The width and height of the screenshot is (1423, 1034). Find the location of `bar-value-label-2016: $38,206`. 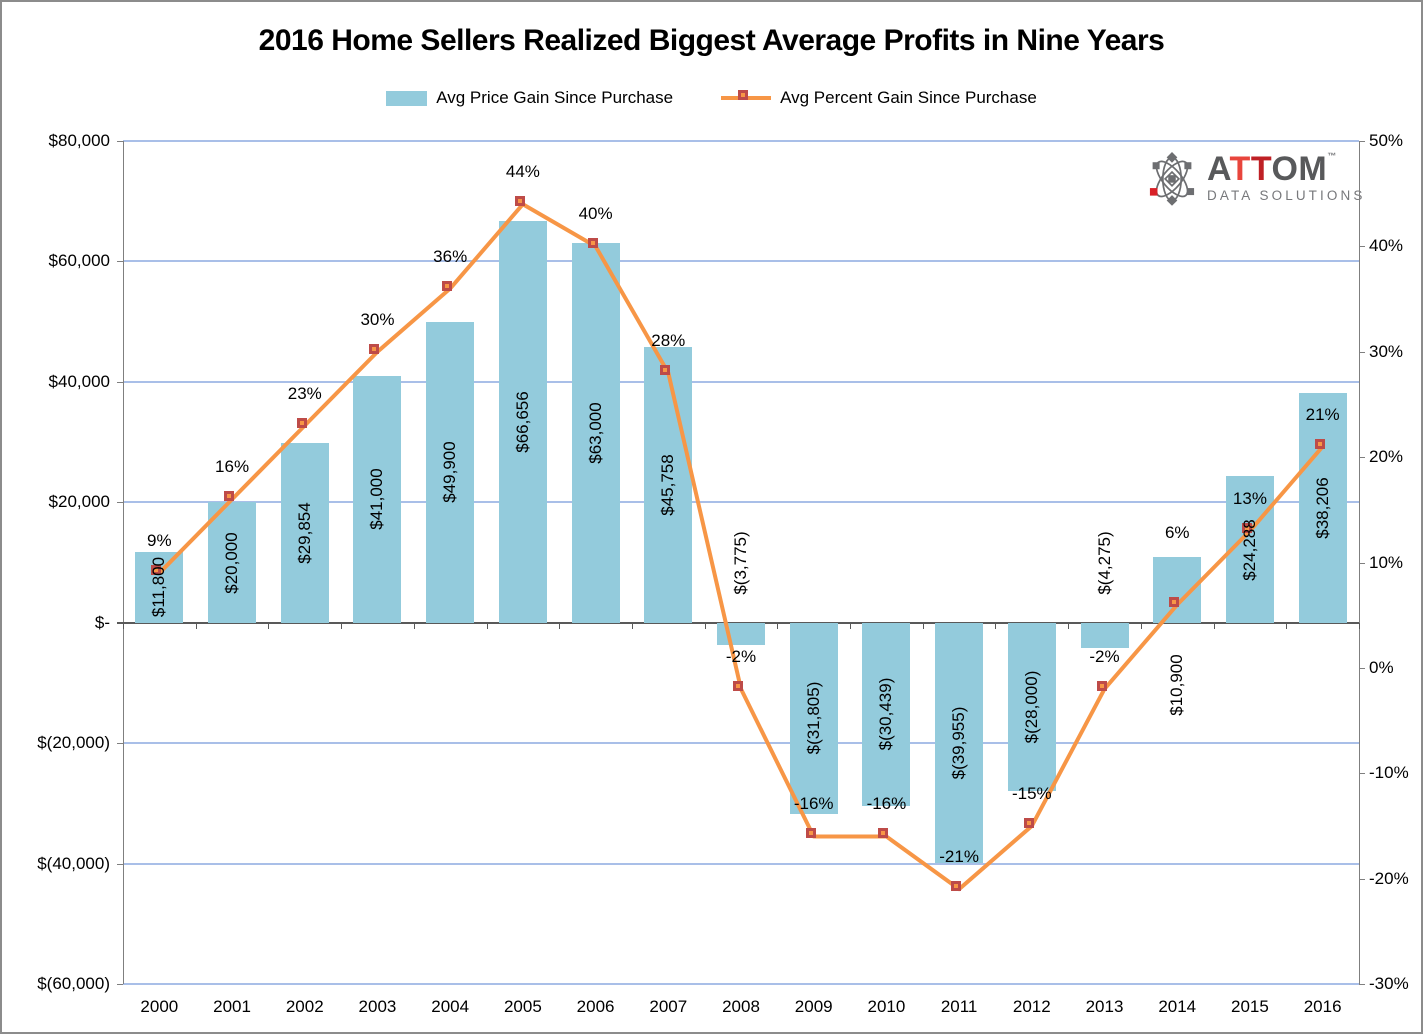

bar-value-label-2016: $38,206 is located at coordinates (1322, 507).